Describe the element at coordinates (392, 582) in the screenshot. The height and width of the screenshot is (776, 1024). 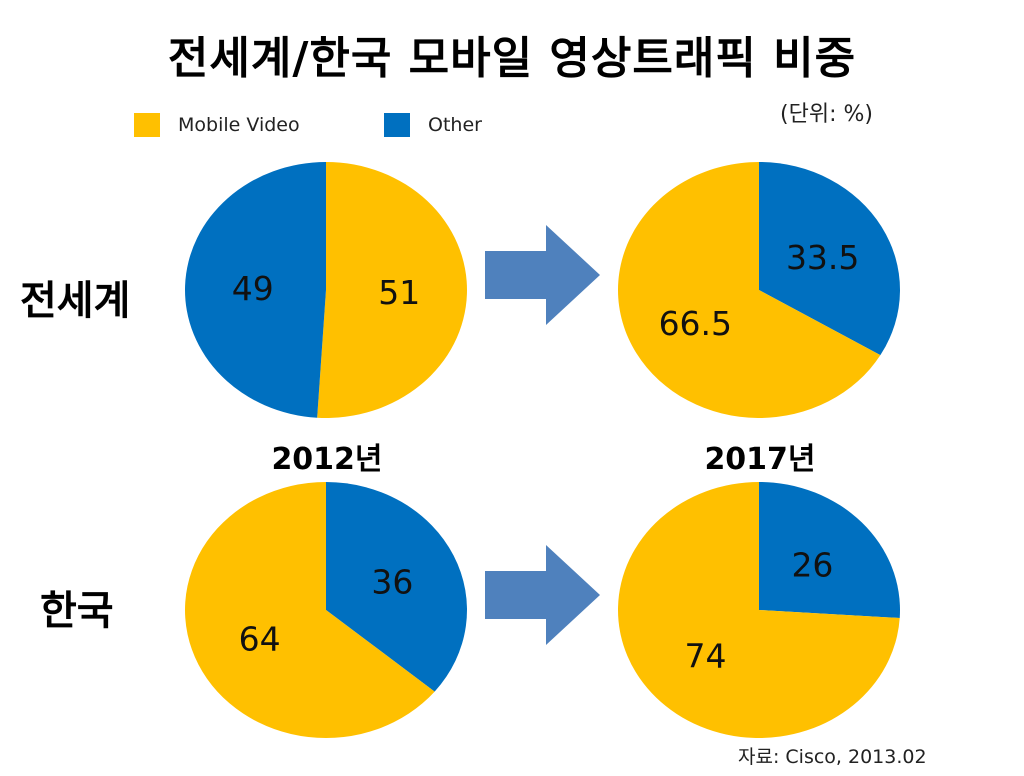
I see `data-label: 36` at that location.